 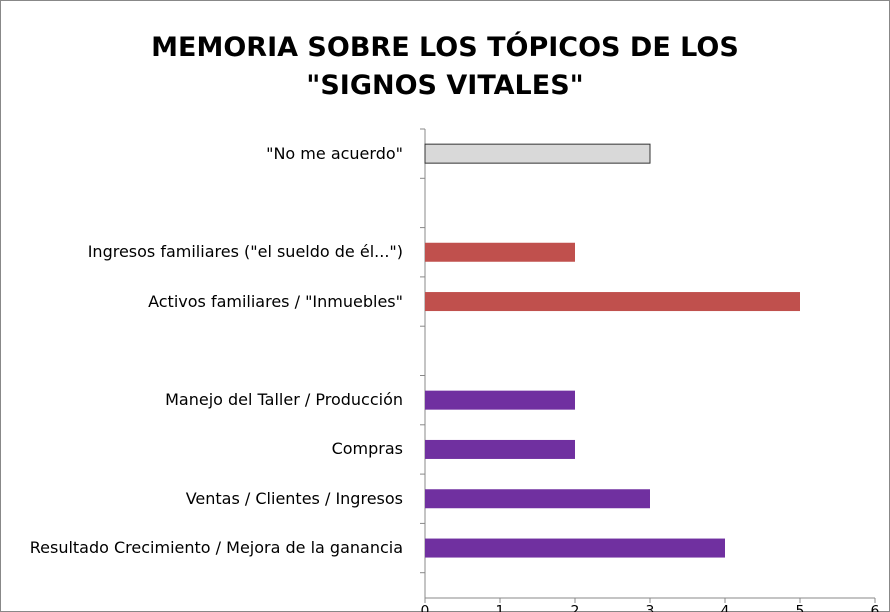 I want to click on x-tick-label: 0, so click(x=425, y=608).